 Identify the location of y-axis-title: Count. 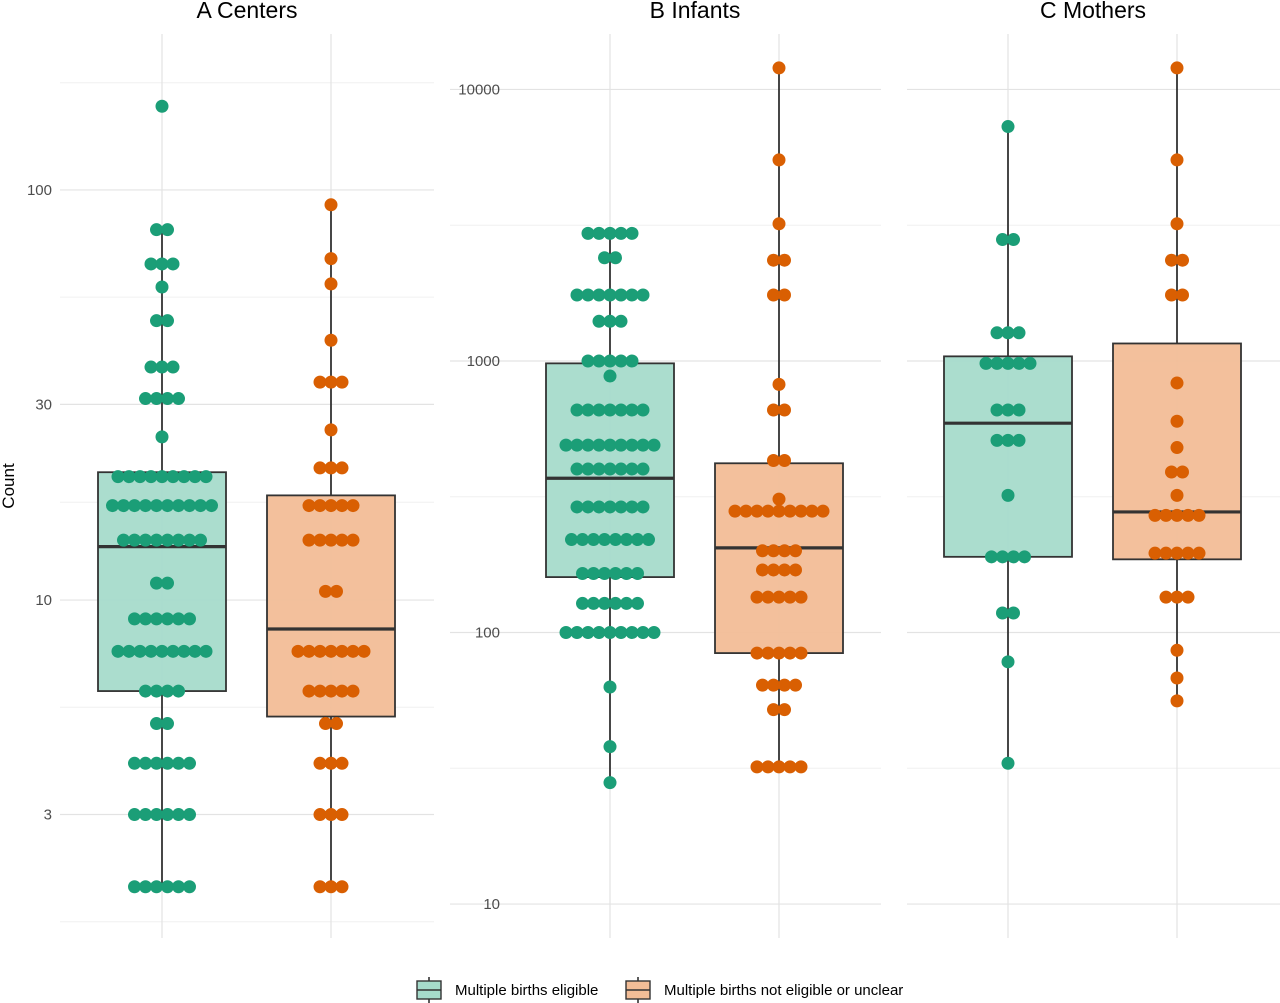
(9, 486).